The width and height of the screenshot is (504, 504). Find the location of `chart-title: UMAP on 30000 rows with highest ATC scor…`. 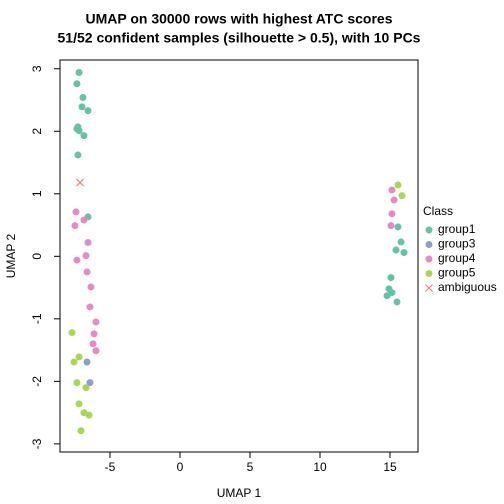

chart-title: UMAP on 30000 rows with highest ATC scor… is located at coordinates (238, 19).